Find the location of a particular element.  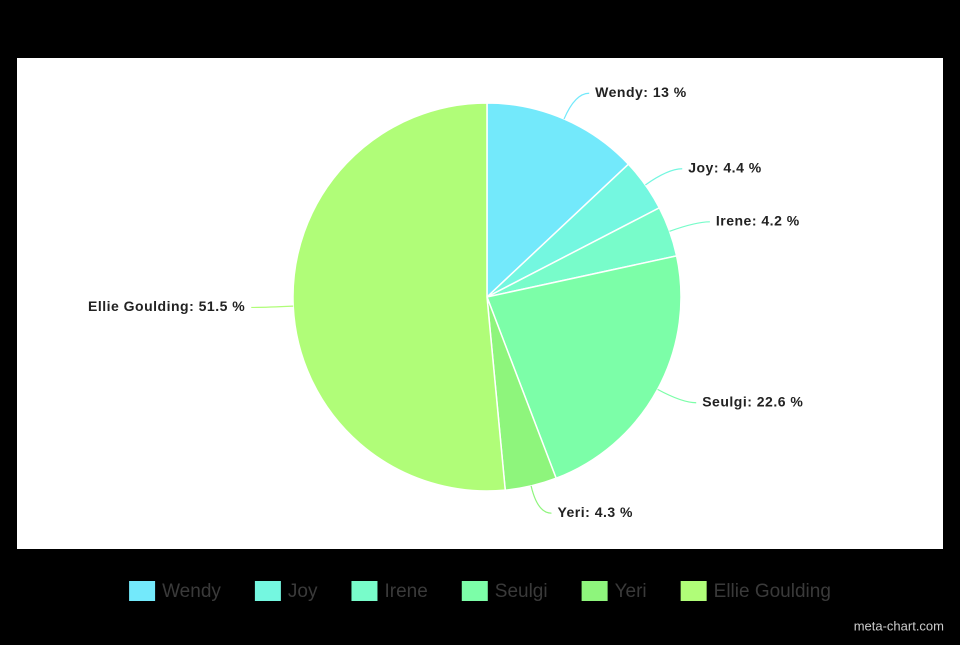

legend-item: Joy is located at coordinates (286, 591).